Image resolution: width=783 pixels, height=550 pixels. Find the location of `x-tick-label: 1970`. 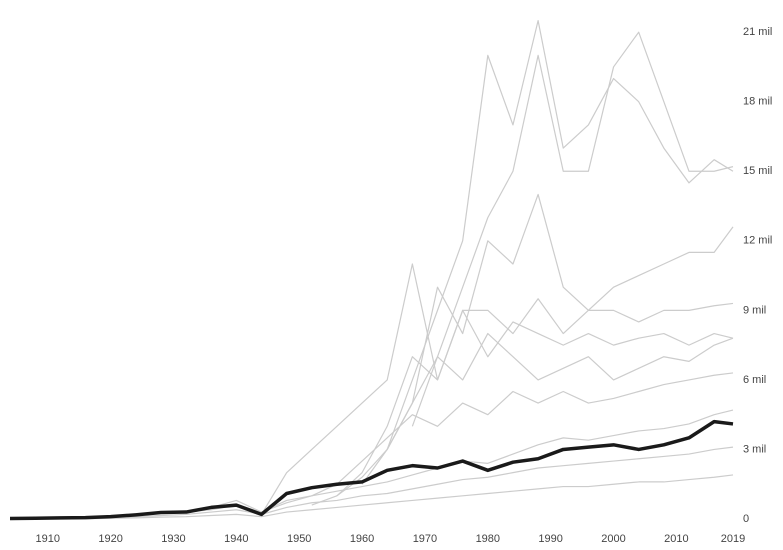

x-tick-label: 1970 is located at coordinates (425, 539).